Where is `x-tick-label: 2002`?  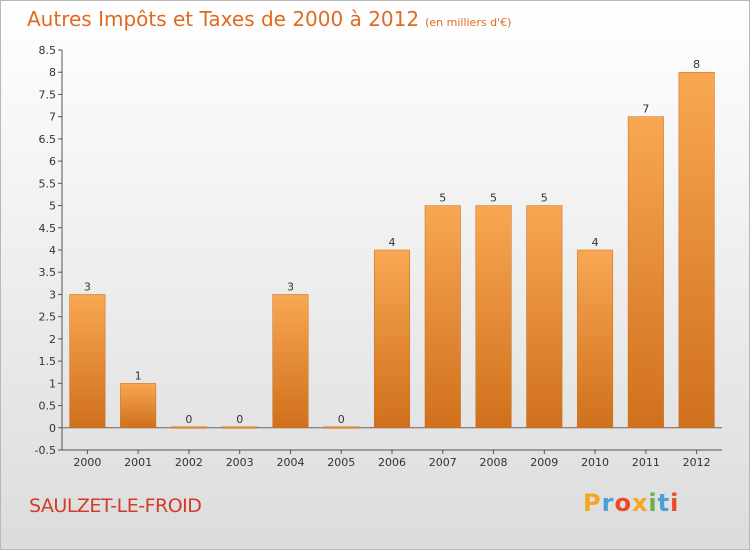 x-tick-label: 2002 is located at coordinates (189, 462).